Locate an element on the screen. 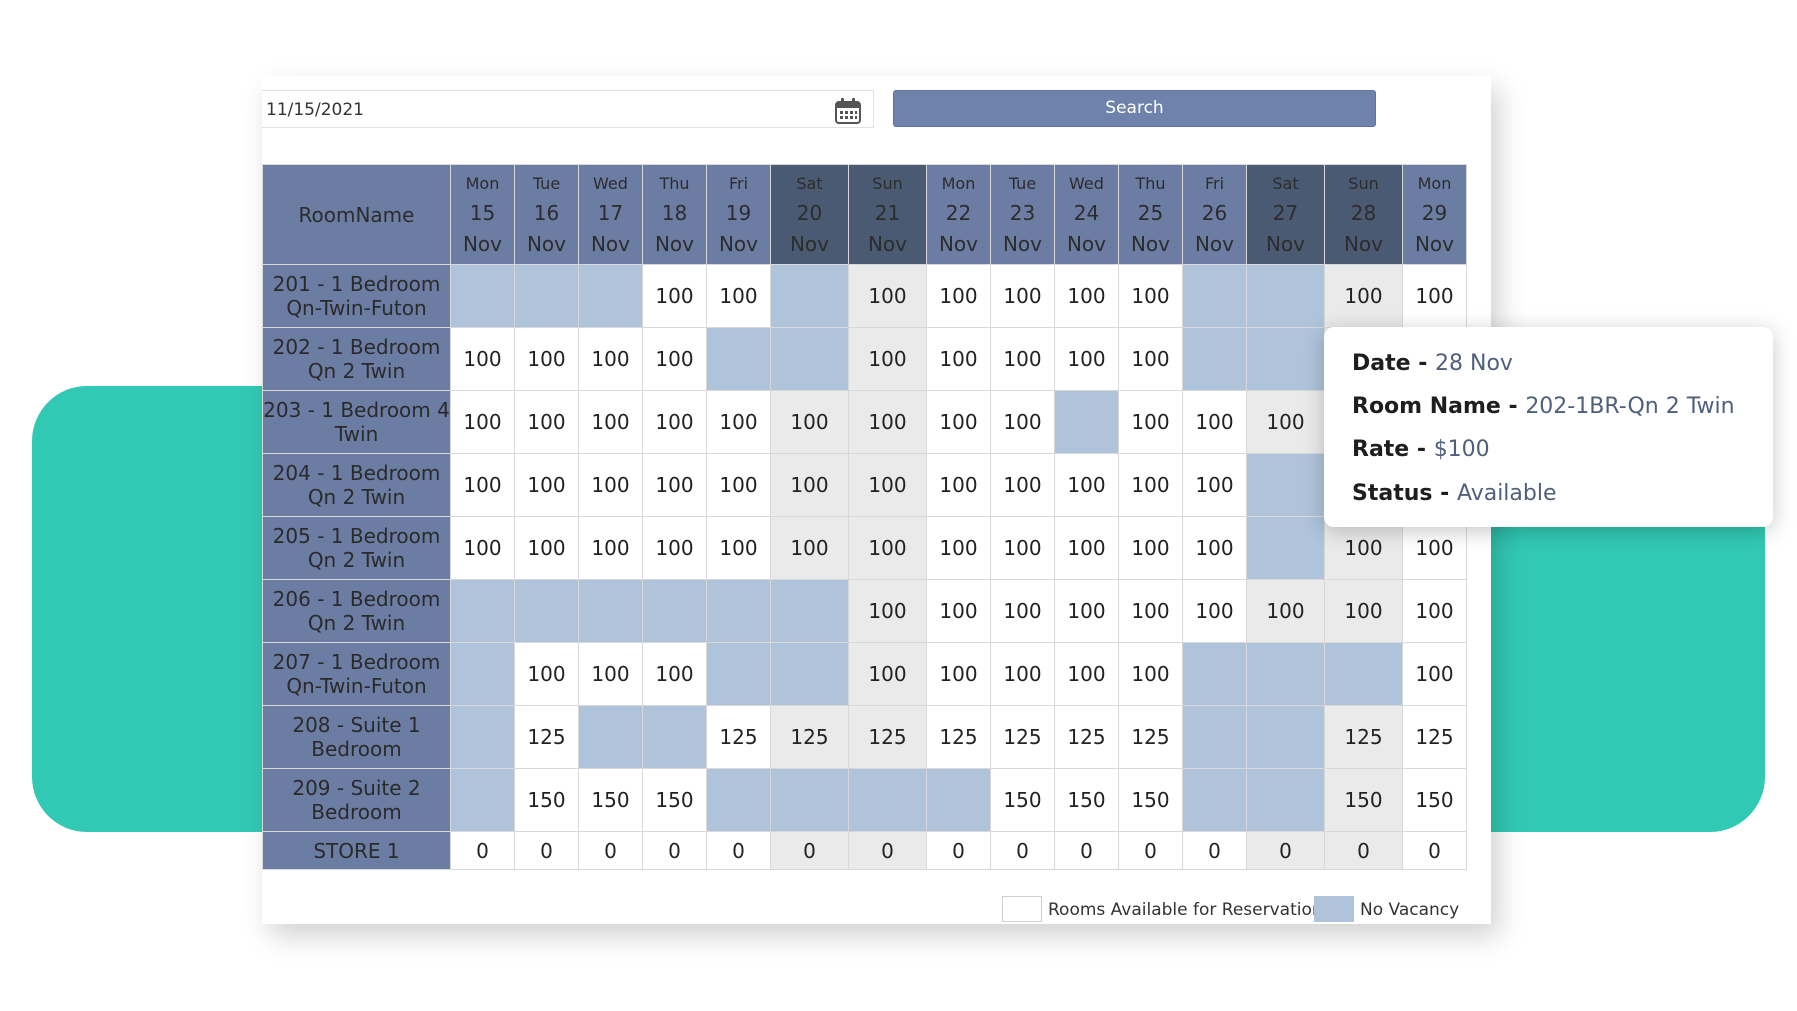 The image size is (1797, 1011). date-input: 11/15/2021 is located at coordinates (568, 109).